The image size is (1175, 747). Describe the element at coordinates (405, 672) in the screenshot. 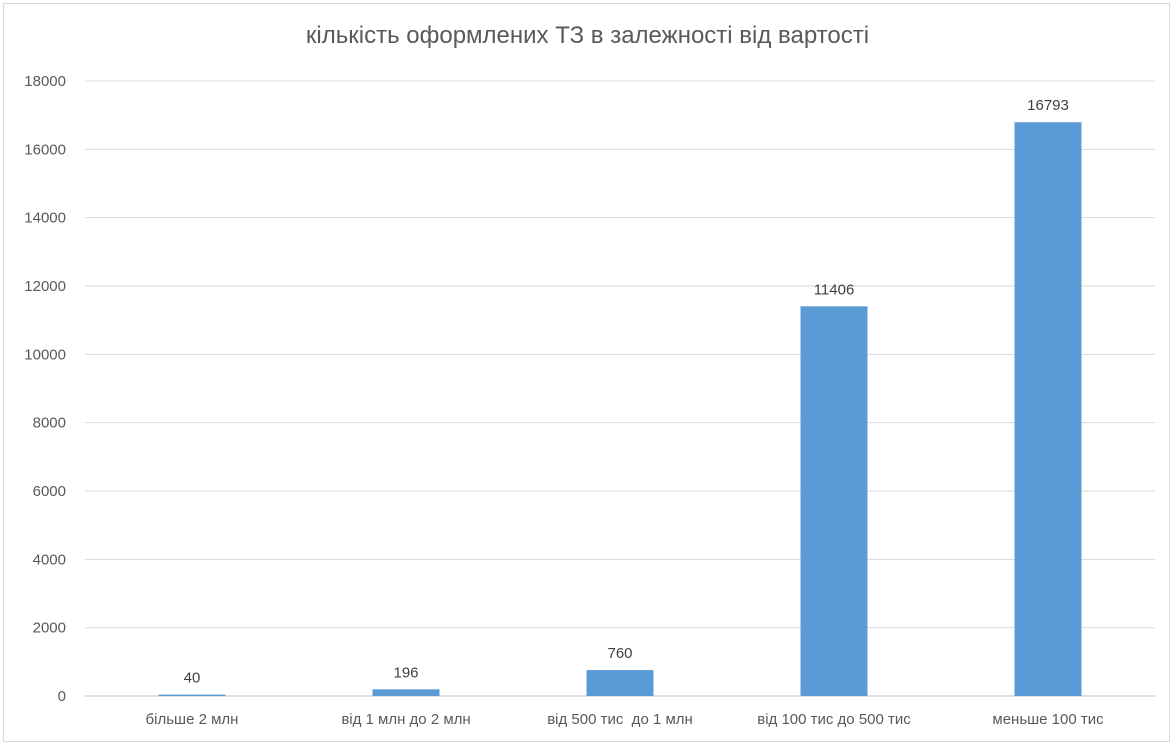

I see `data-label: 196` at that location.